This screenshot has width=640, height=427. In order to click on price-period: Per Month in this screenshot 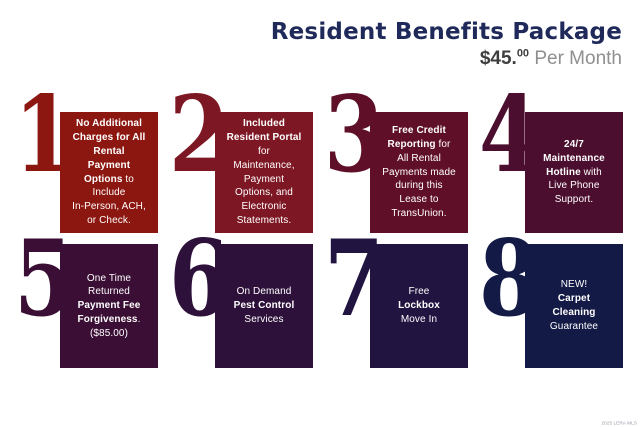, I will do `click(575, 58)`.